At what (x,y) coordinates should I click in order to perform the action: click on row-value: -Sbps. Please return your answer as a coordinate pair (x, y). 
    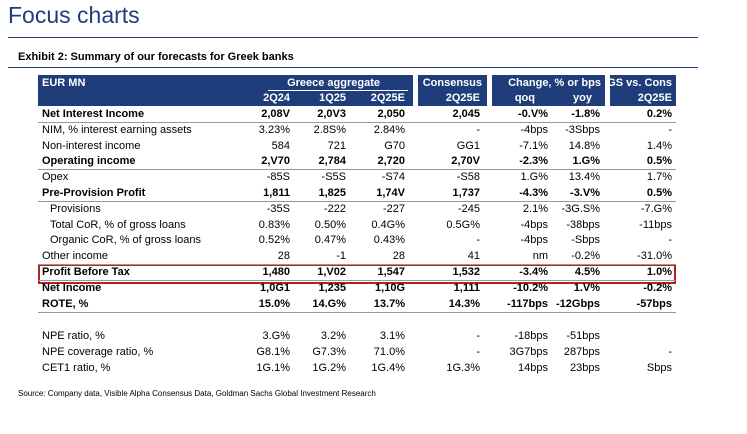
    Looking at the image, I should click on (585, 240).